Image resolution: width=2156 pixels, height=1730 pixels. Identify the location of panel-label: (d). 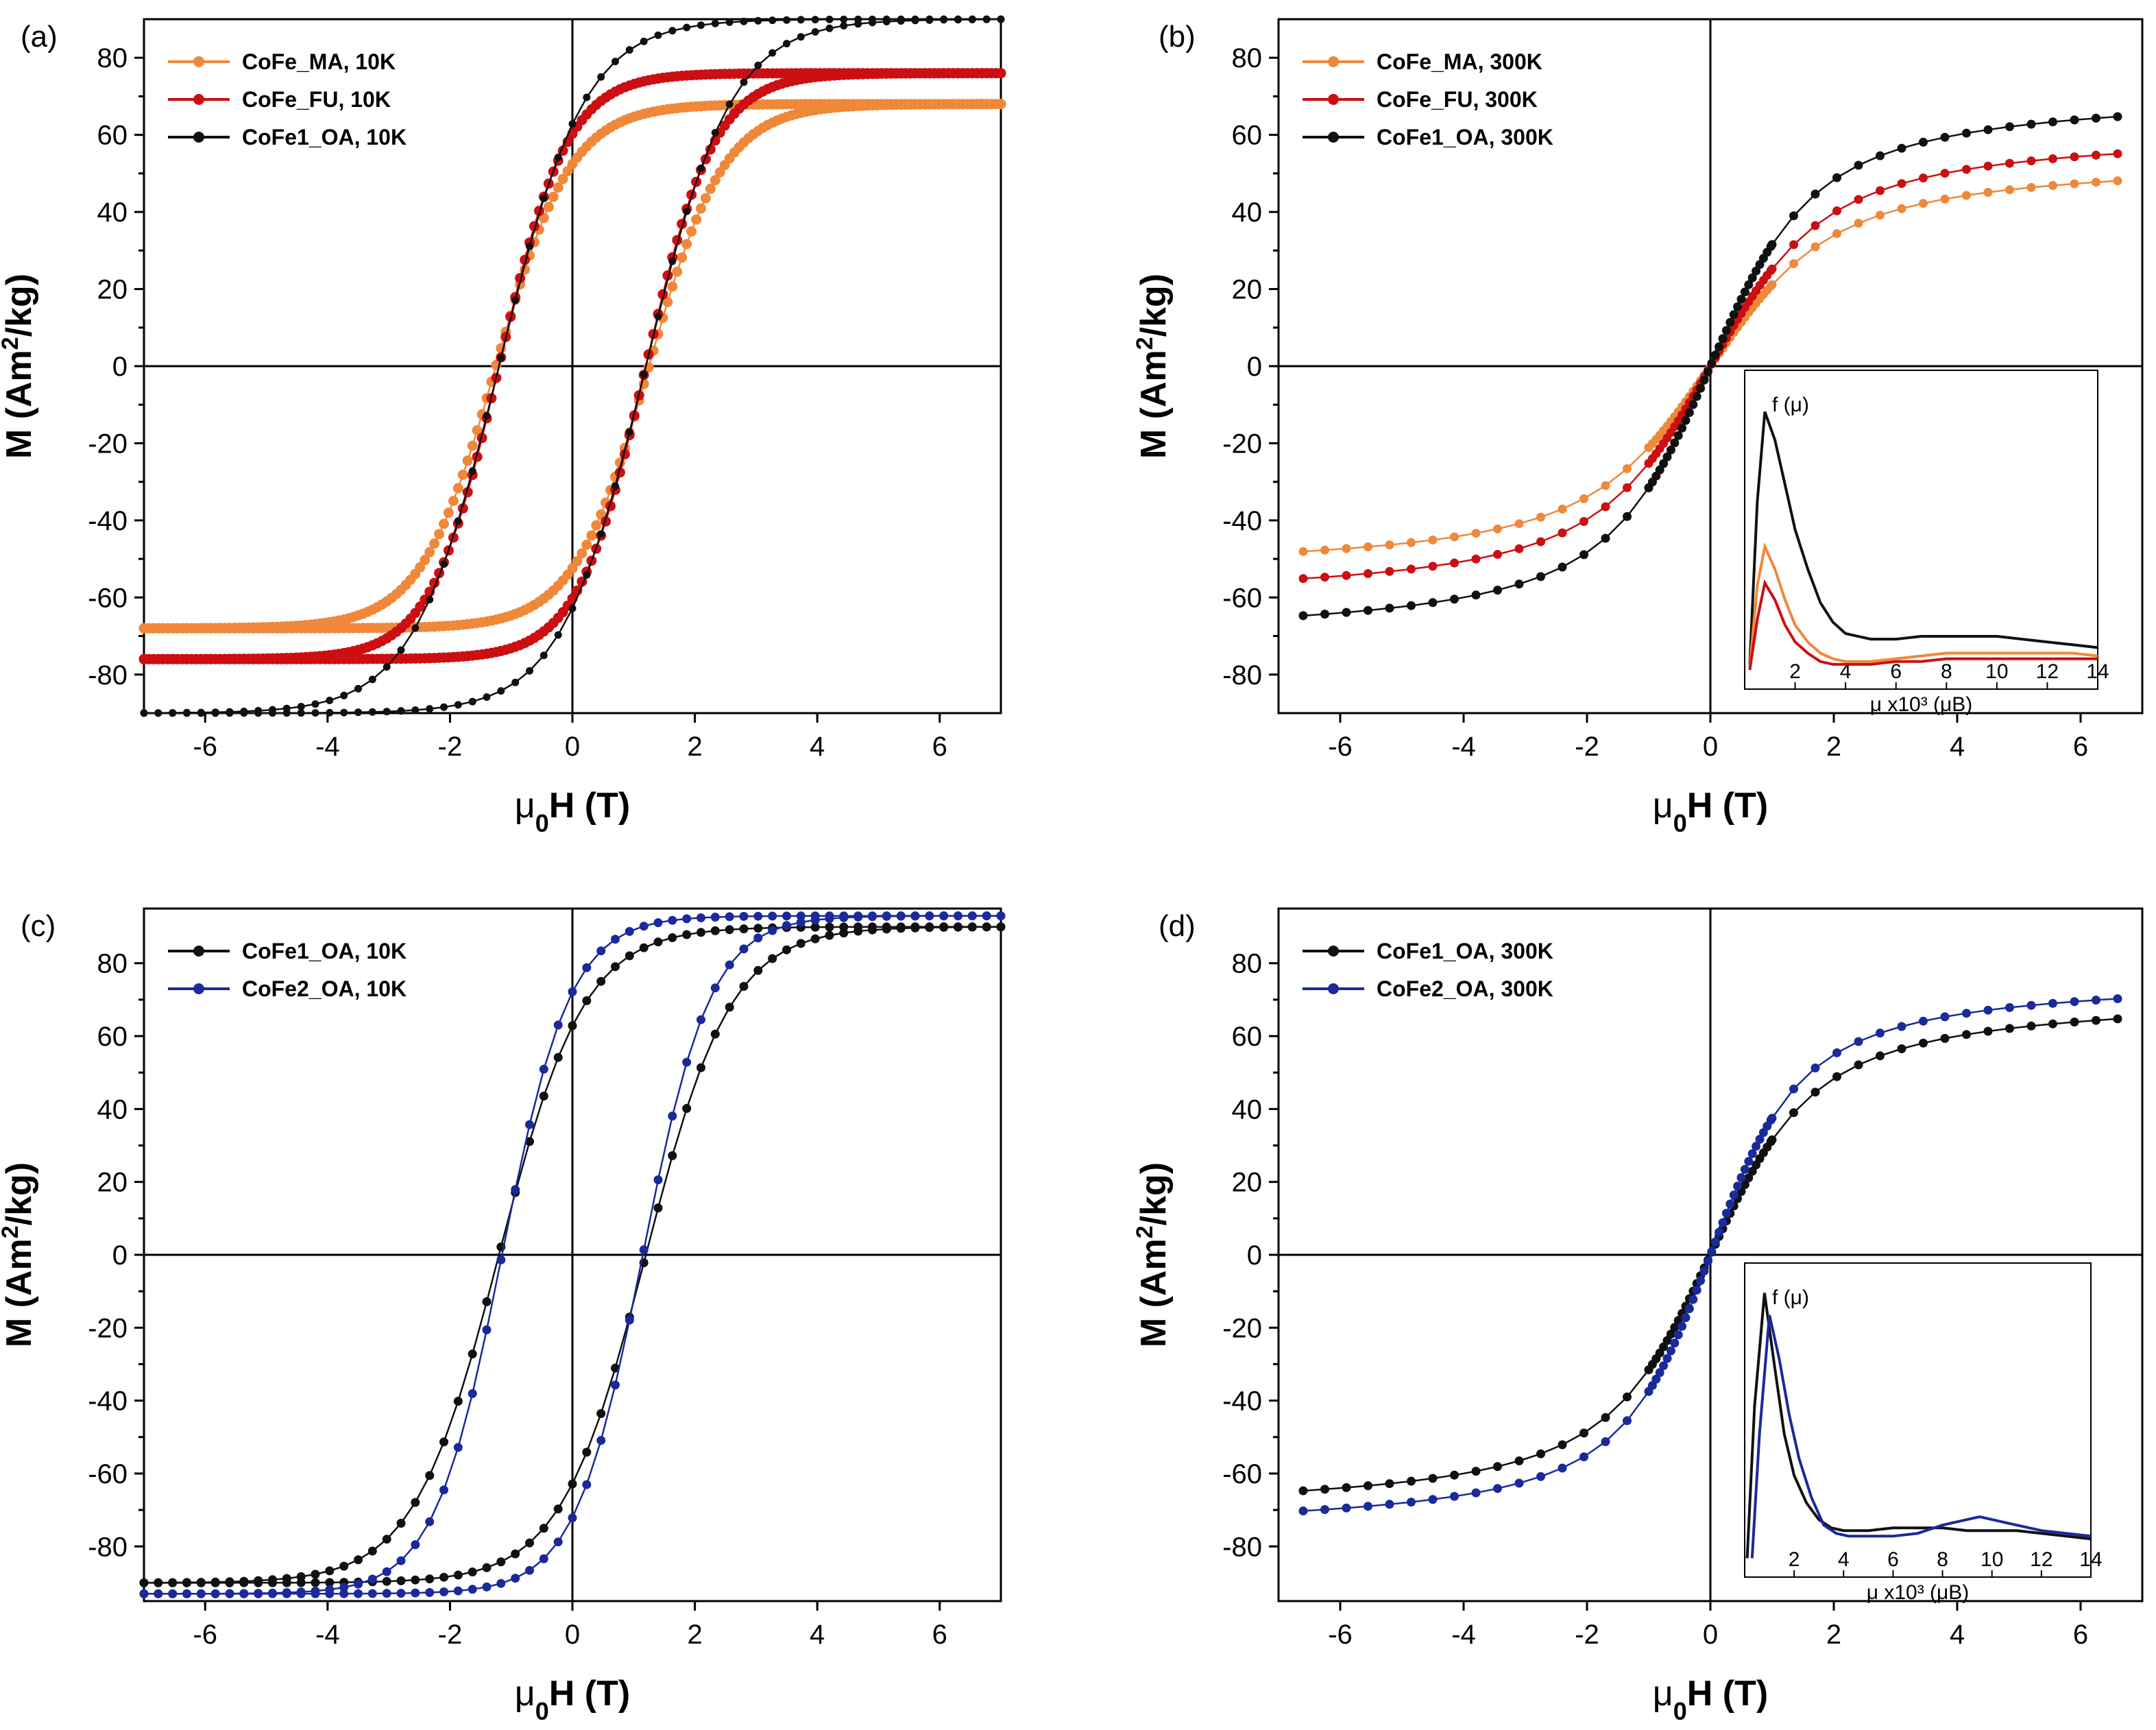
(1177, 926).